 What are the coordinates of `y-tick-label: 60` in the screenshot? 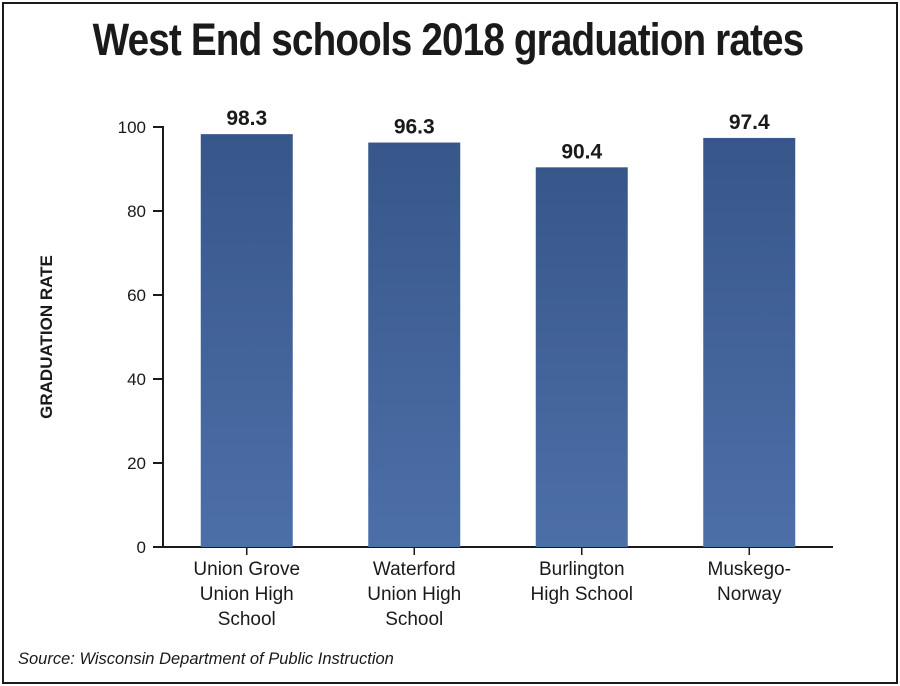 It's located at (136, 295).